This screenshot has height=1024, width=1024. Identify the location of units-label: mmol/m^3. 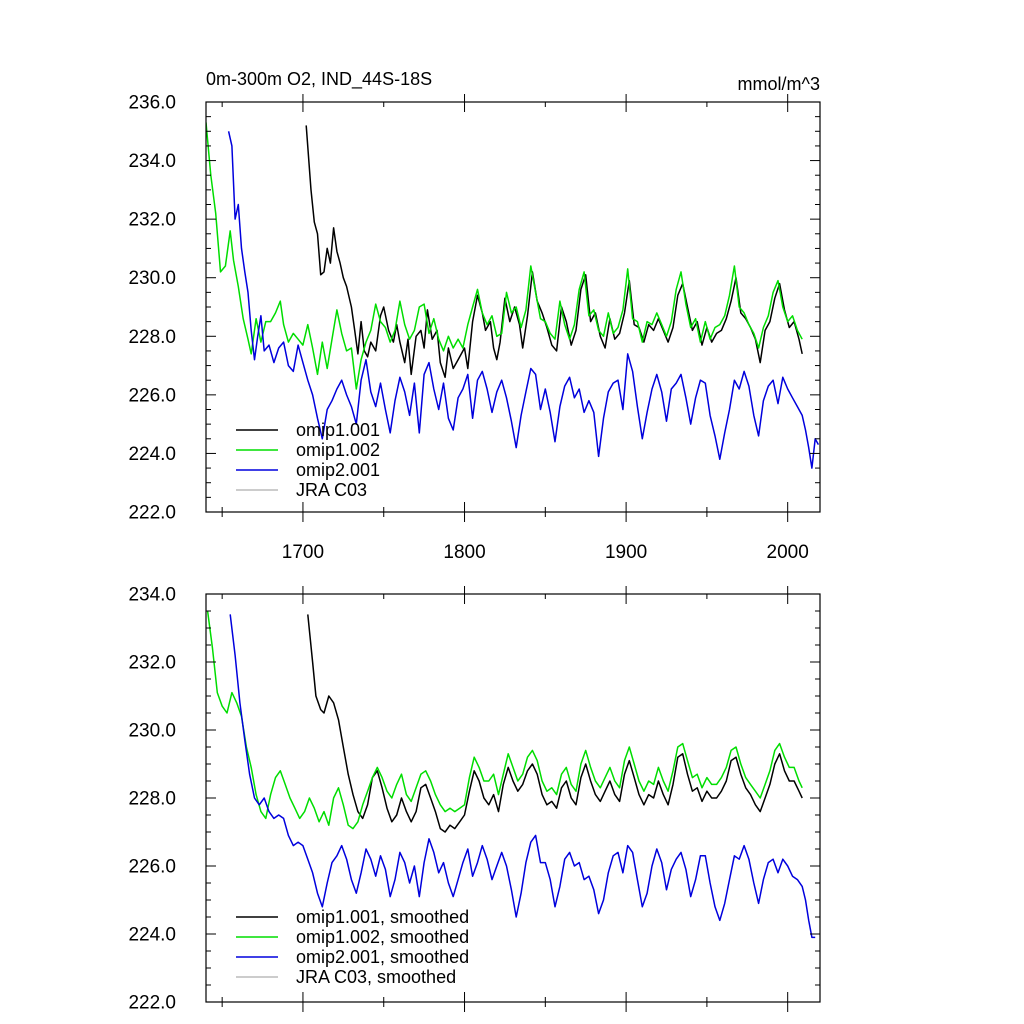
(779, 84).